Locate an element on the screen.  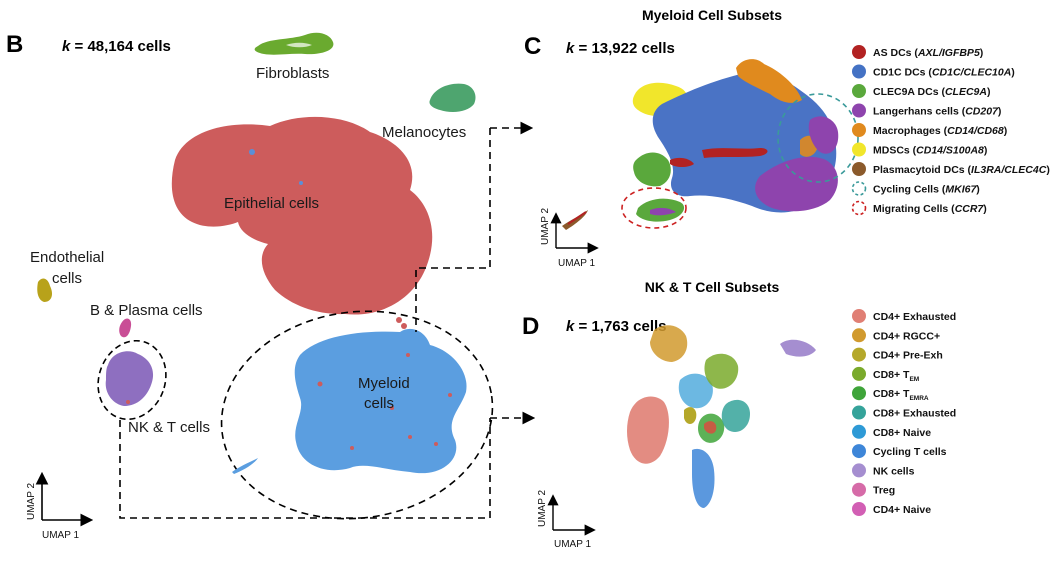
legend-c-label: CLEC9A DCs (CLEC9A) is located at coordinates (931, 92).